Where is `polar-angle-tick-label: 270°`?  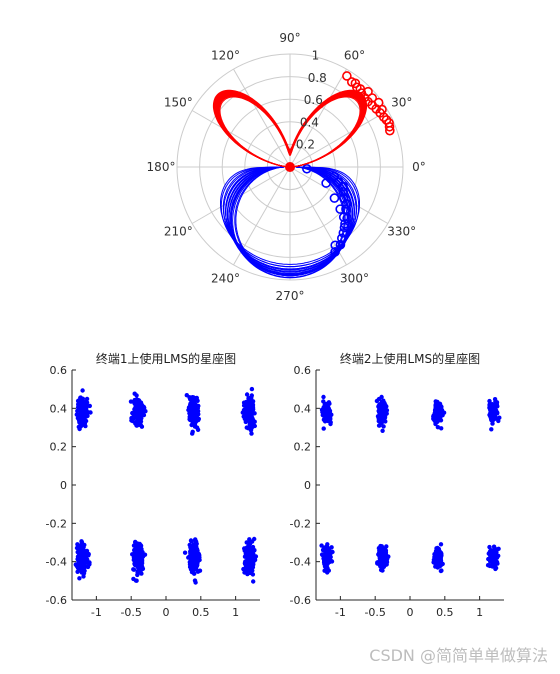
polar-angle-tick-label: 270° is located at coordinates (290, 296).